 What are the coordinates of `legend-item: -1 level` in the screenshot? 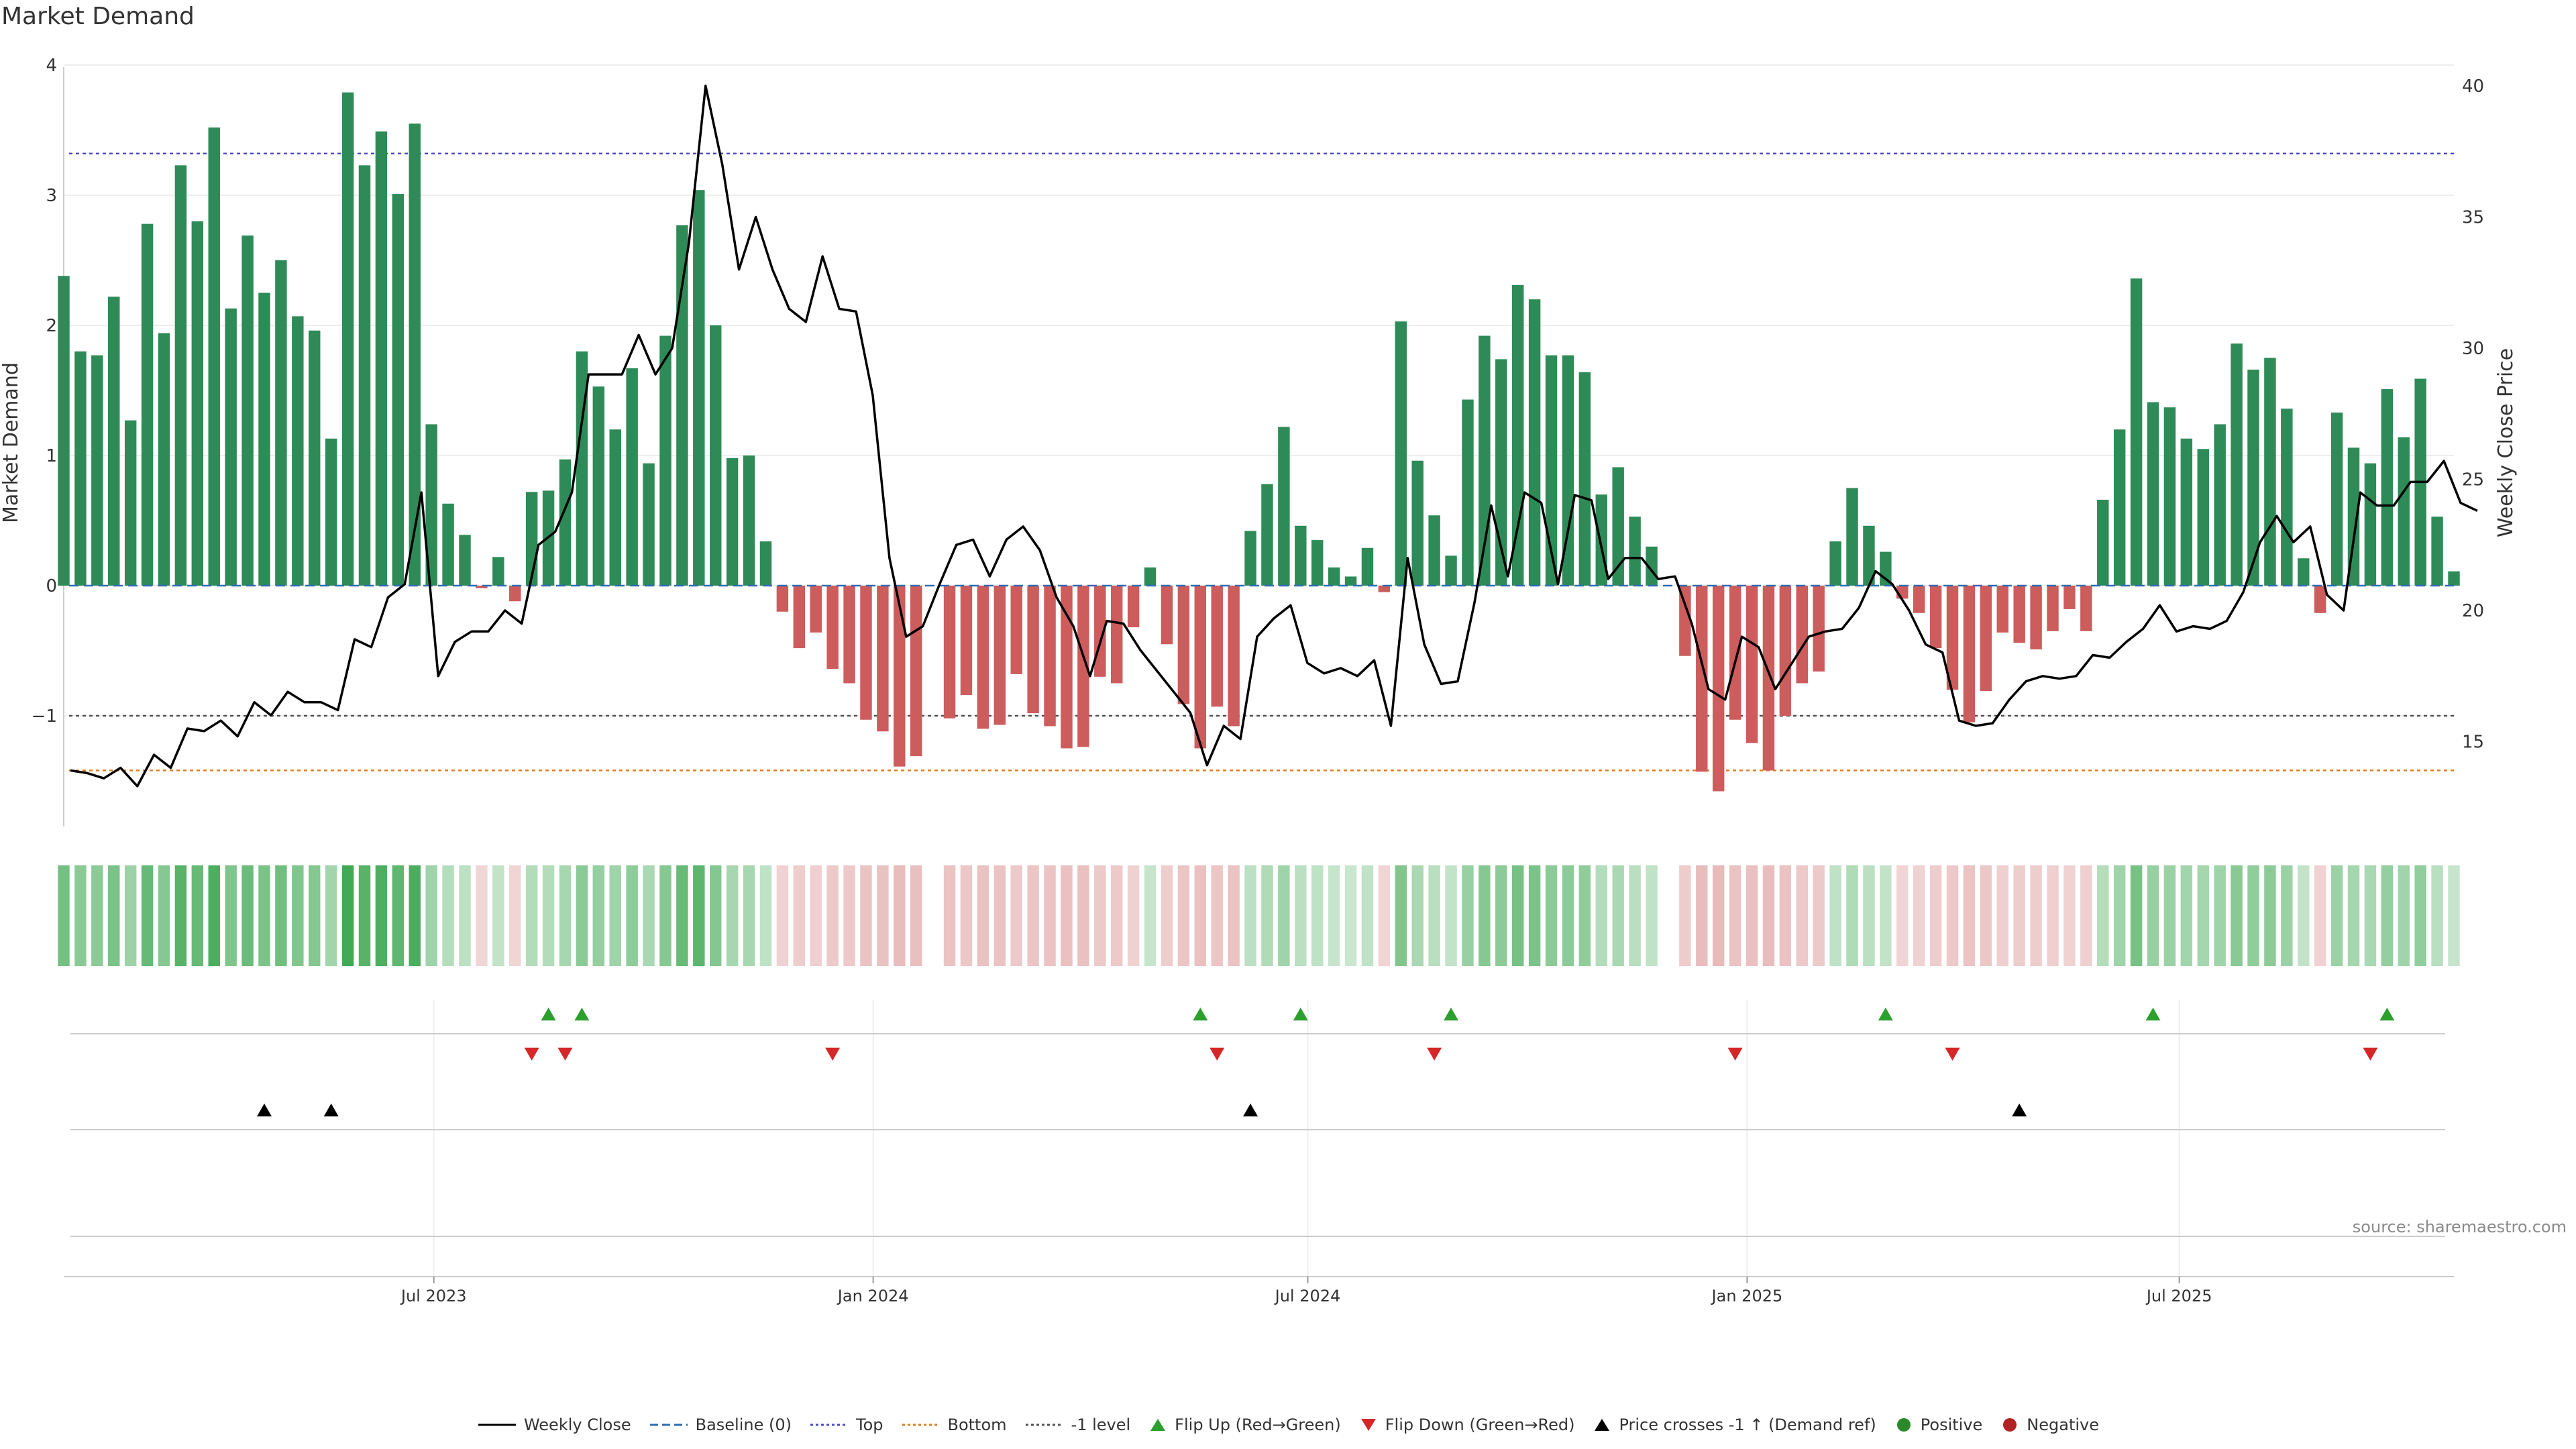 It's located at (1077, 1424).